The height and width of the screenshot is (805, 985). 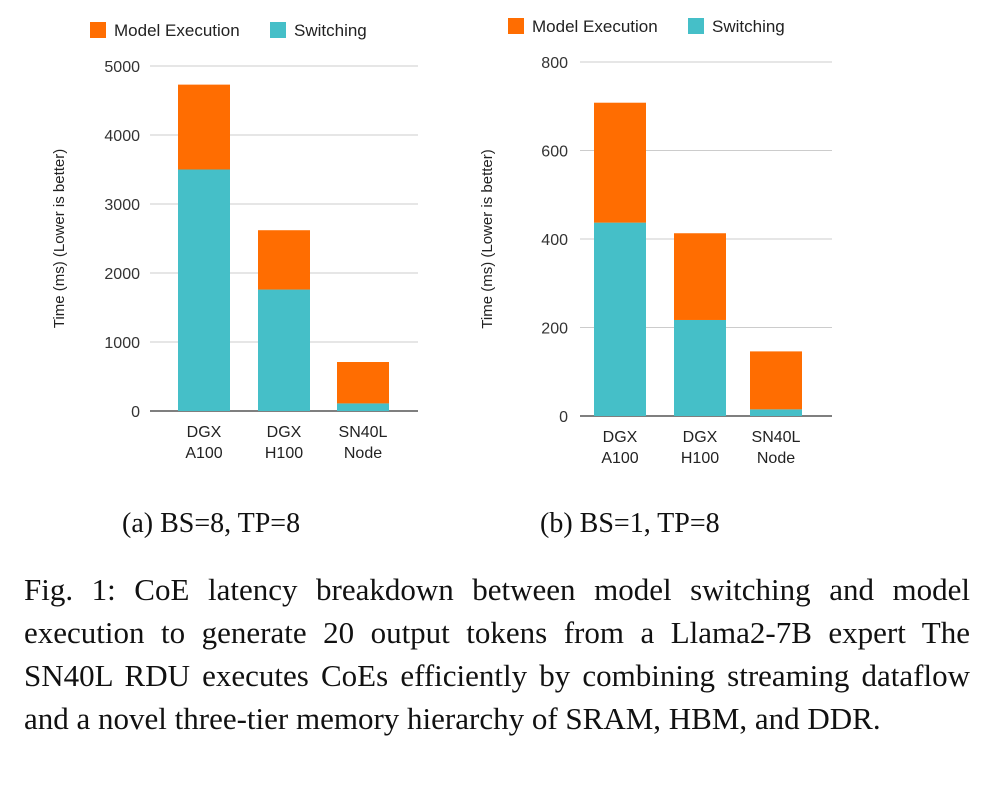 What do you see at coordinates (554, 63) in the screenshot?
I see `y-tick-label: 800` at bounding box center [554, 63].